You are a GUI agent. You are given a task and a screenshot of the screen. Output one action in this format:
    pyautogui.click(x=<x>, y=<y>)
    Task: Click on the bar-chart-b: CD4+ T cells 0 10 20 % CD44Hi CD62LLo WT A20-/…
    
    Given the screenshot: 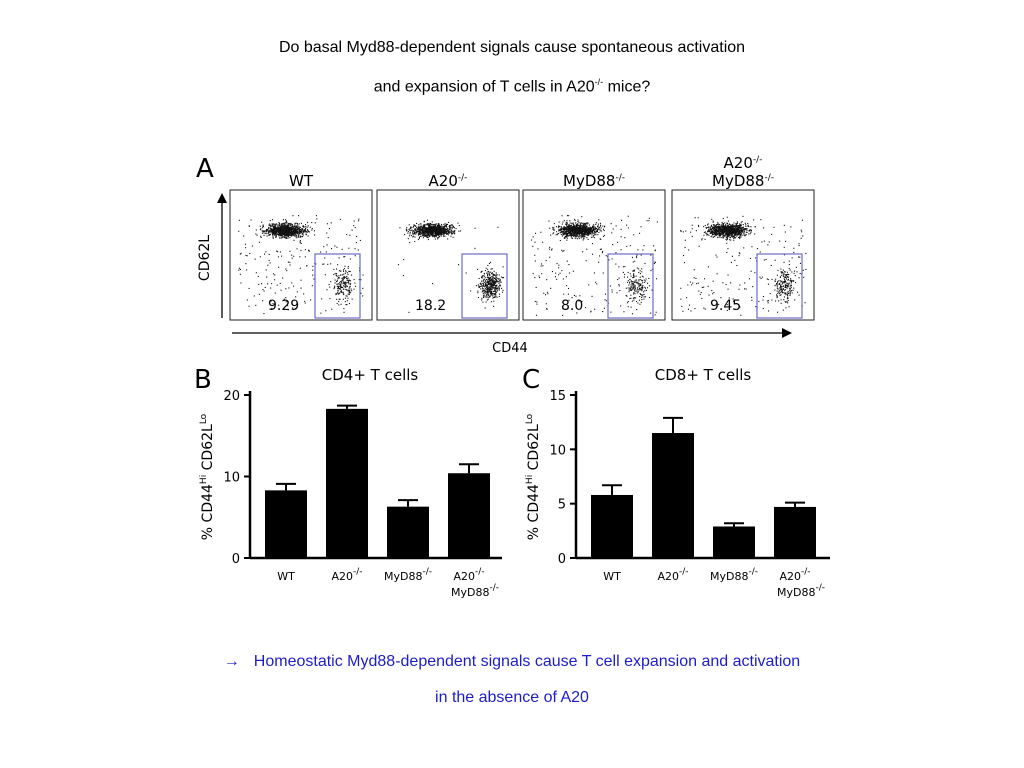 What is the action you would take?
    pyautogui.click(x=350, y=482)
    